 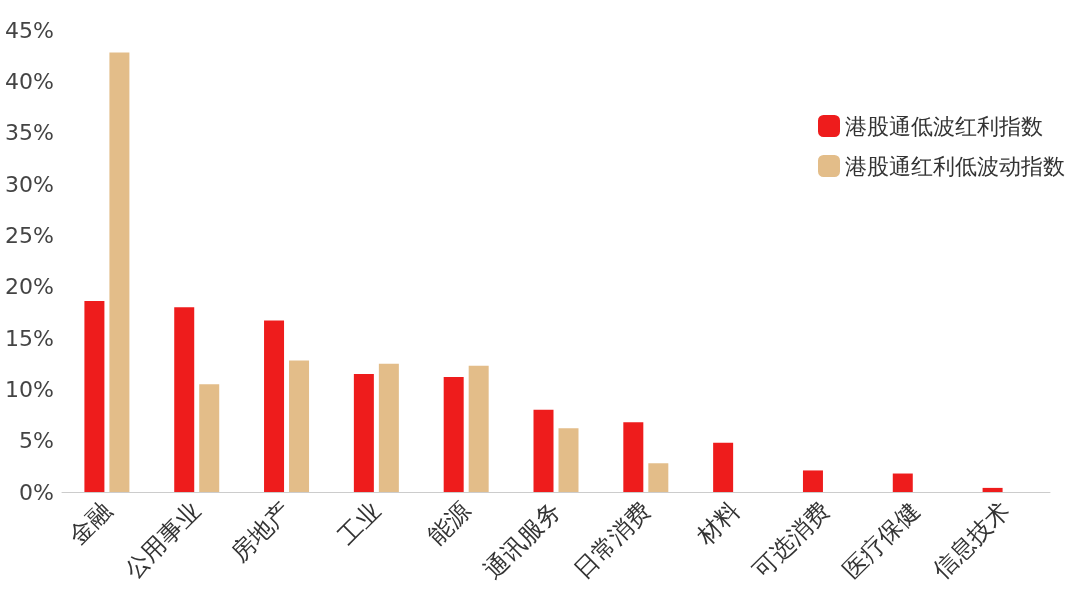 What do you see at coordinates (791, 540) in the screenshot?
I see `x-tick-label: 可选消费` at bounding box center [791, 540].